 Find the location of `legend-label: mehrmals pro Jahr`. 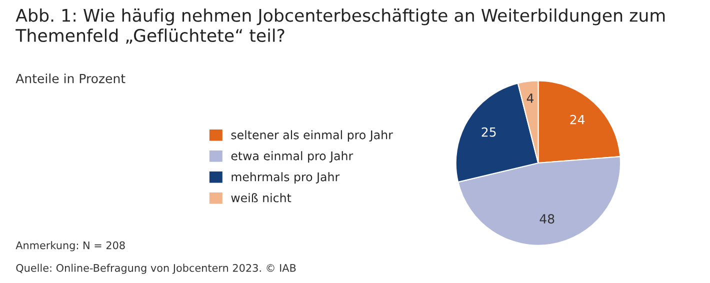

legend-label: mehrmals pro Jahr is located at coordinates (286, 178).